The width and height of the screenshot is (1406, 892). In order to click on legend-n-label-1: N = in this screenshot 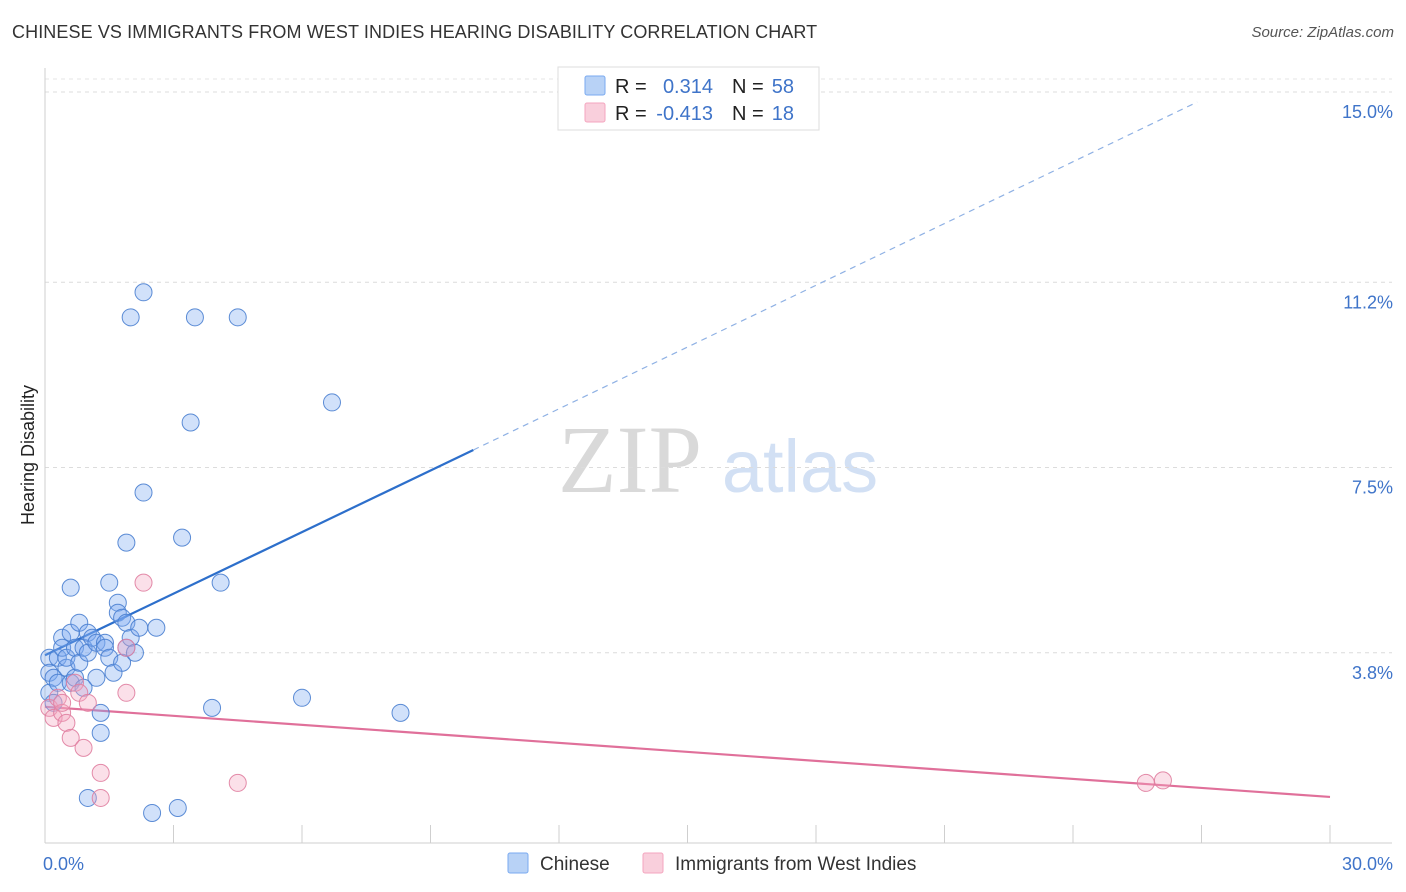, I will do `click(748, 87)`.